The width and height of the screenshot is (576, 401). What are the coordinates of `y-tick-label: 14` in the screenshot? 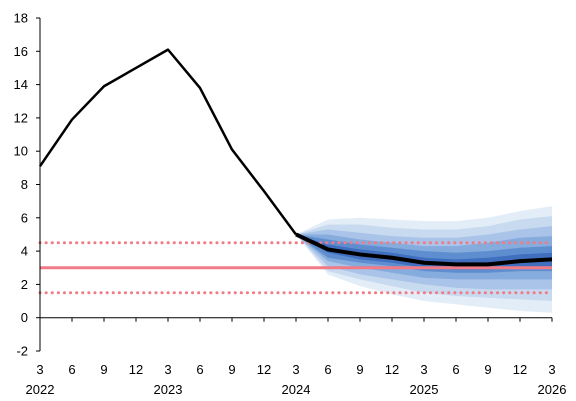 It's located at (21, 84).